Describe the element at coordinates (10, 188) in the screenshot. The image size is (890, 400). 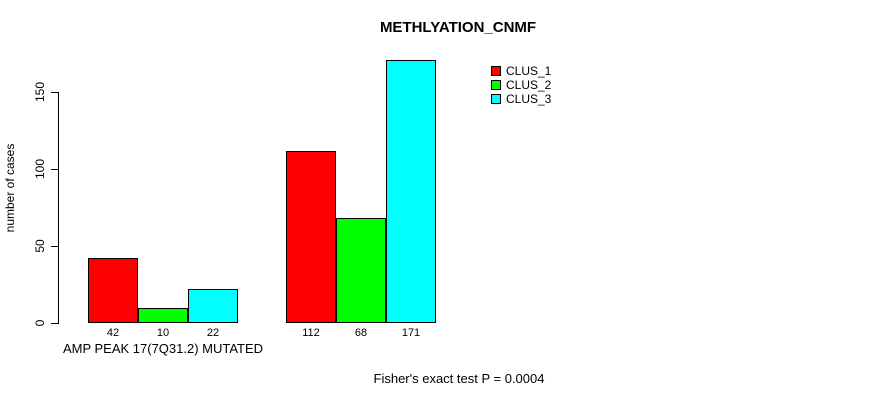
I see `y-axis-title: number of cases` at that location.